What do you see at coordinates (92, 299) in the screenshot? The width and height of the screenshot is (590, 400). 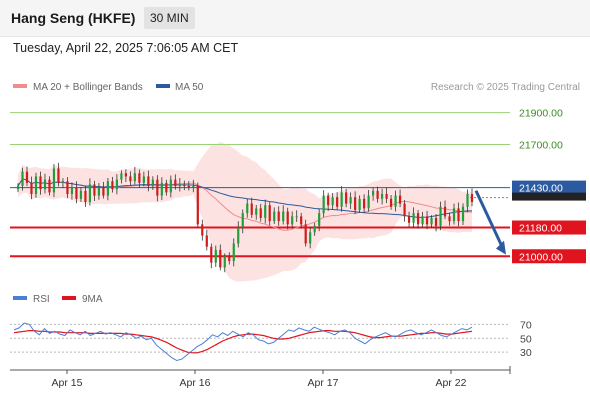 I see `rsi-ma-legend-label: 9MA` at bounding box center [92, 299].